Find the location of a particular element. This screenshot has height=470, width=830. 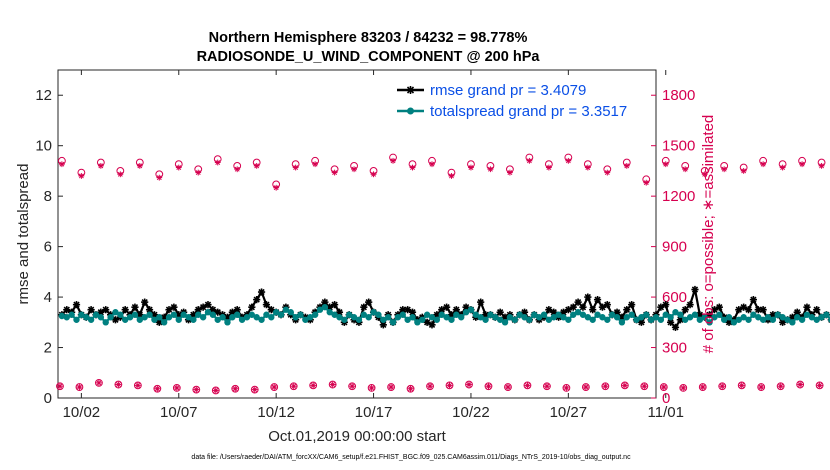

x-tick-label: 10/27 is located at coordinates (569, 412).